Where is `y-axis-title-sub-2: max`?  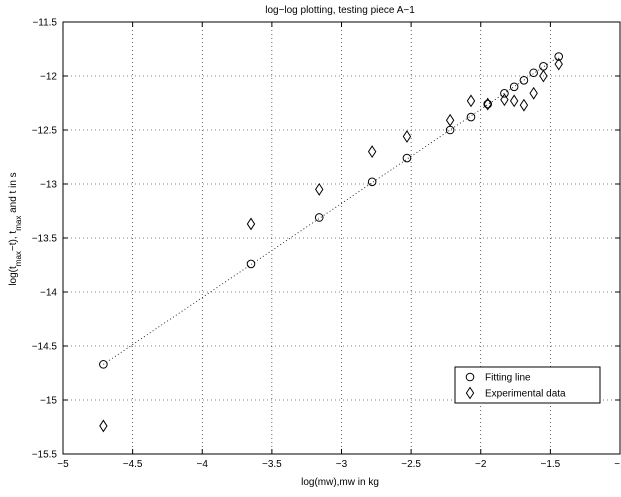 y-axis-title-sub-2: max is located at coordinates (18, 223).